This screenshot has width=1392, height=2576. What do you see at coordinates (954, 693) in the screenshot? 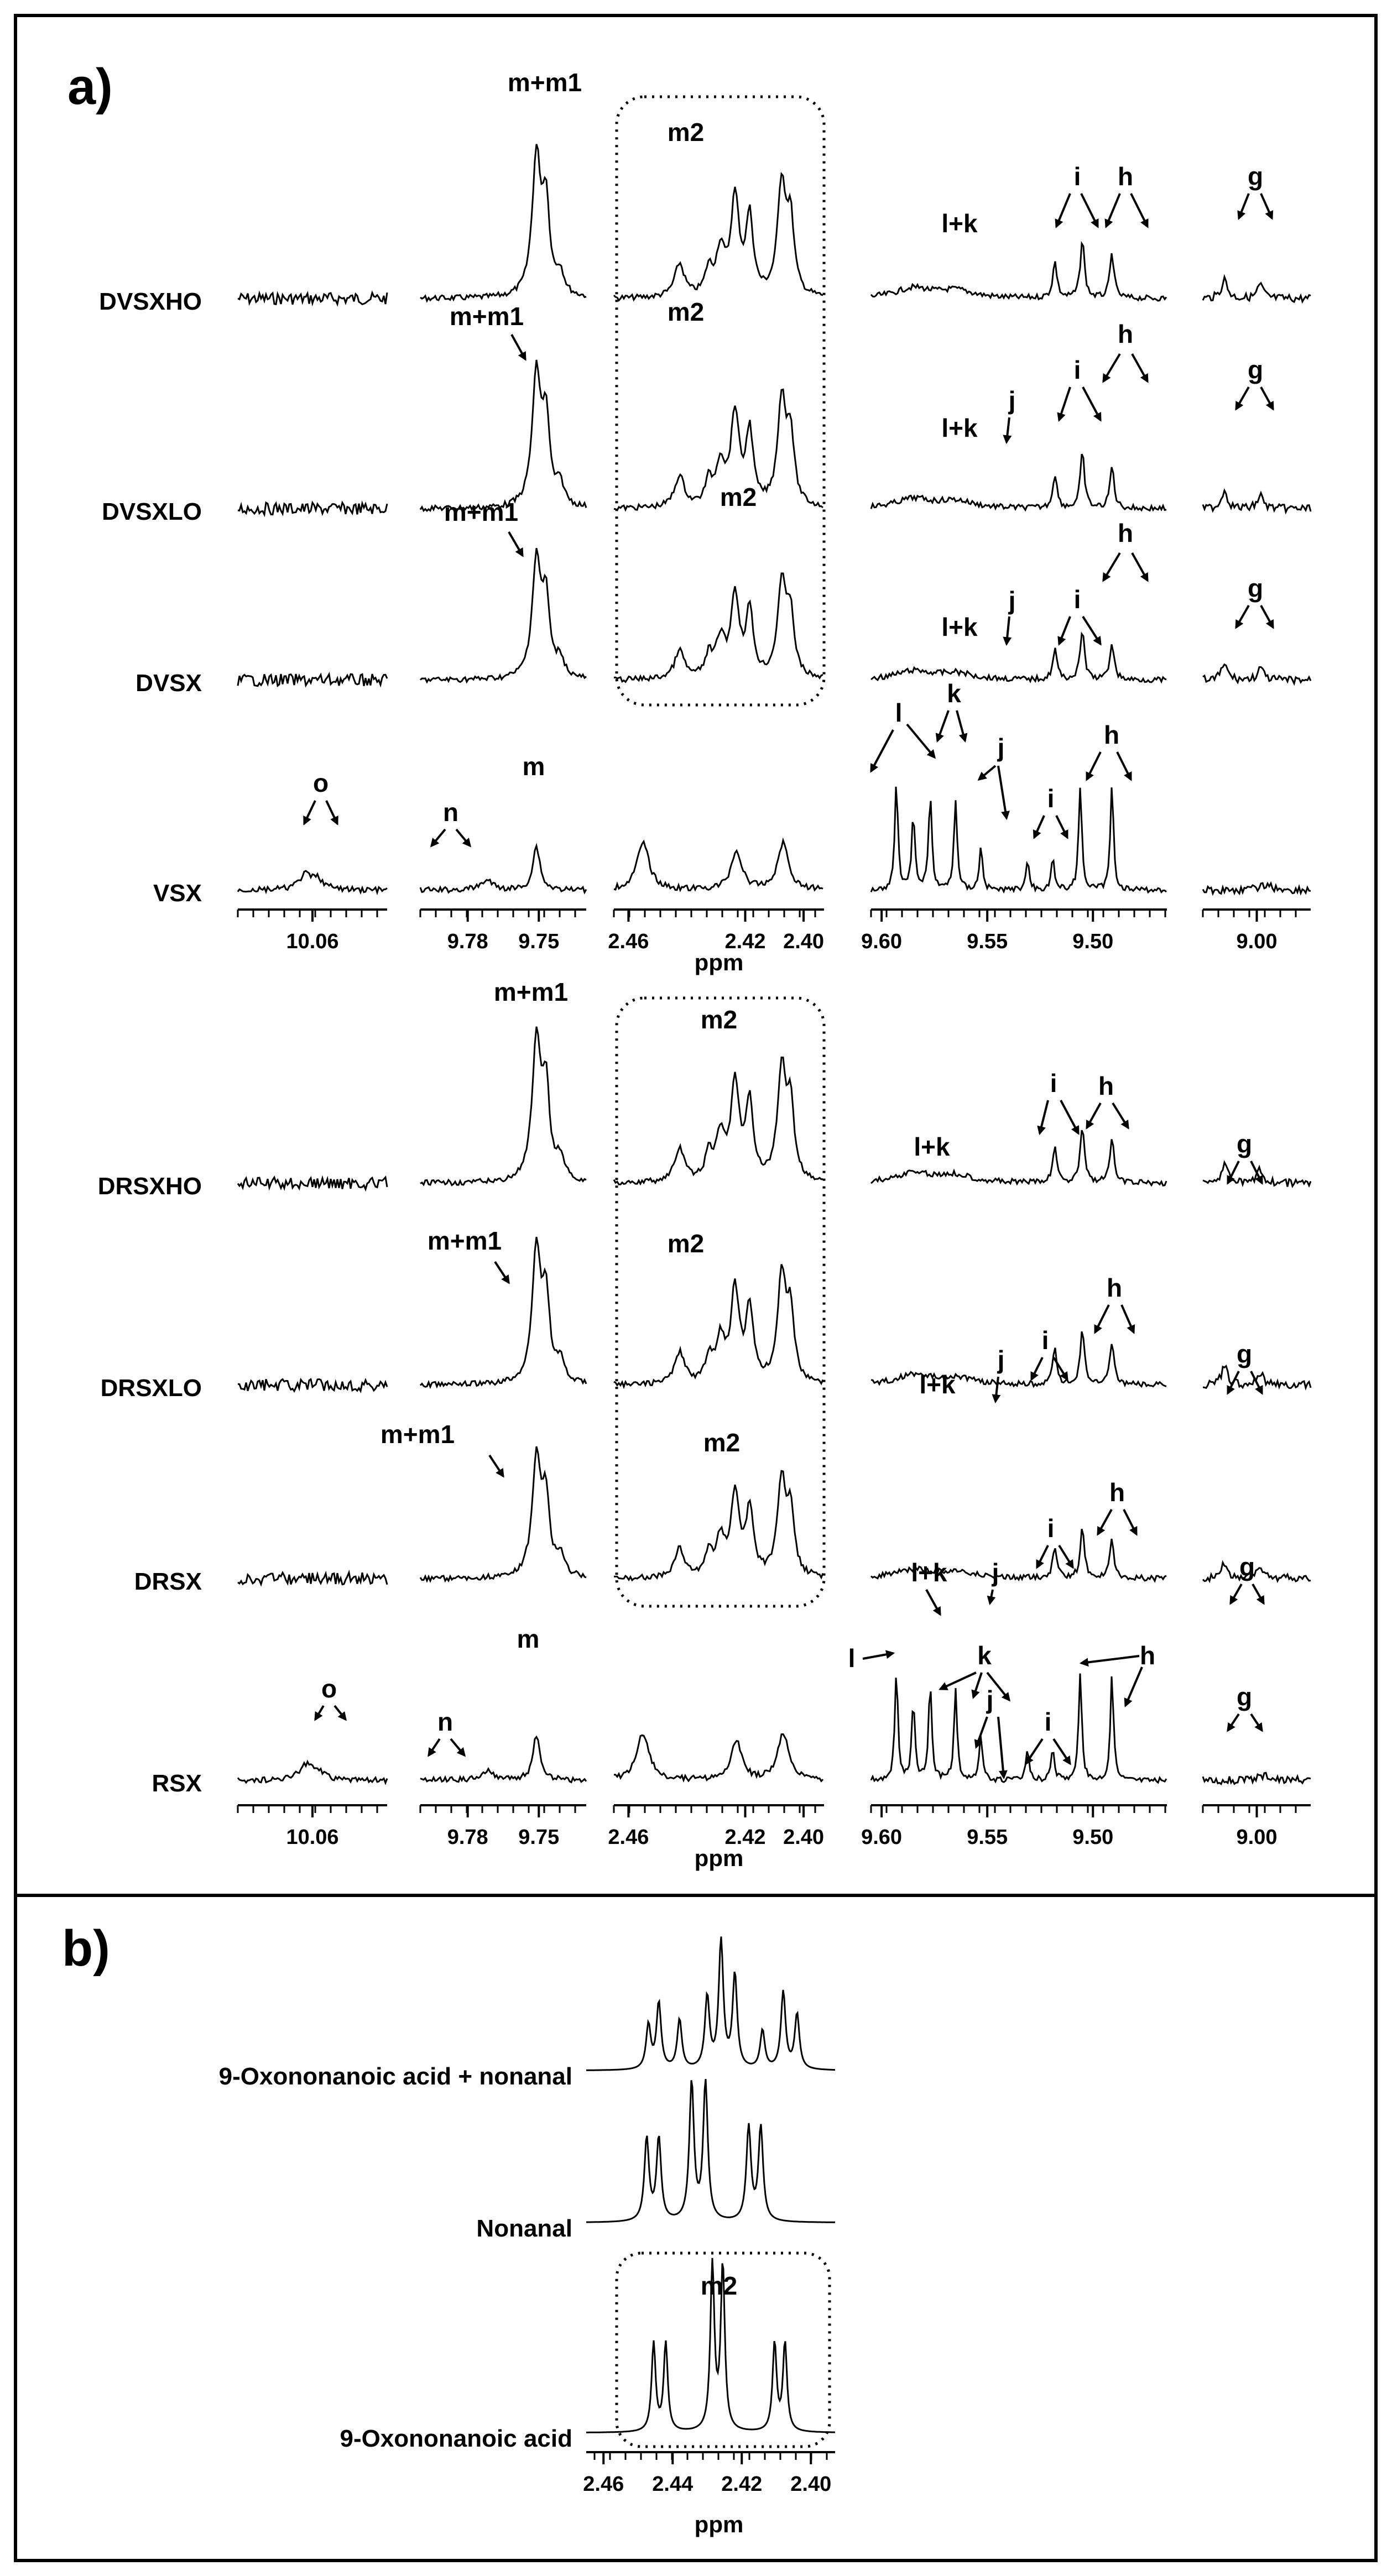
I see `peak-label-k-21: k` at bounding box center [954, 693].